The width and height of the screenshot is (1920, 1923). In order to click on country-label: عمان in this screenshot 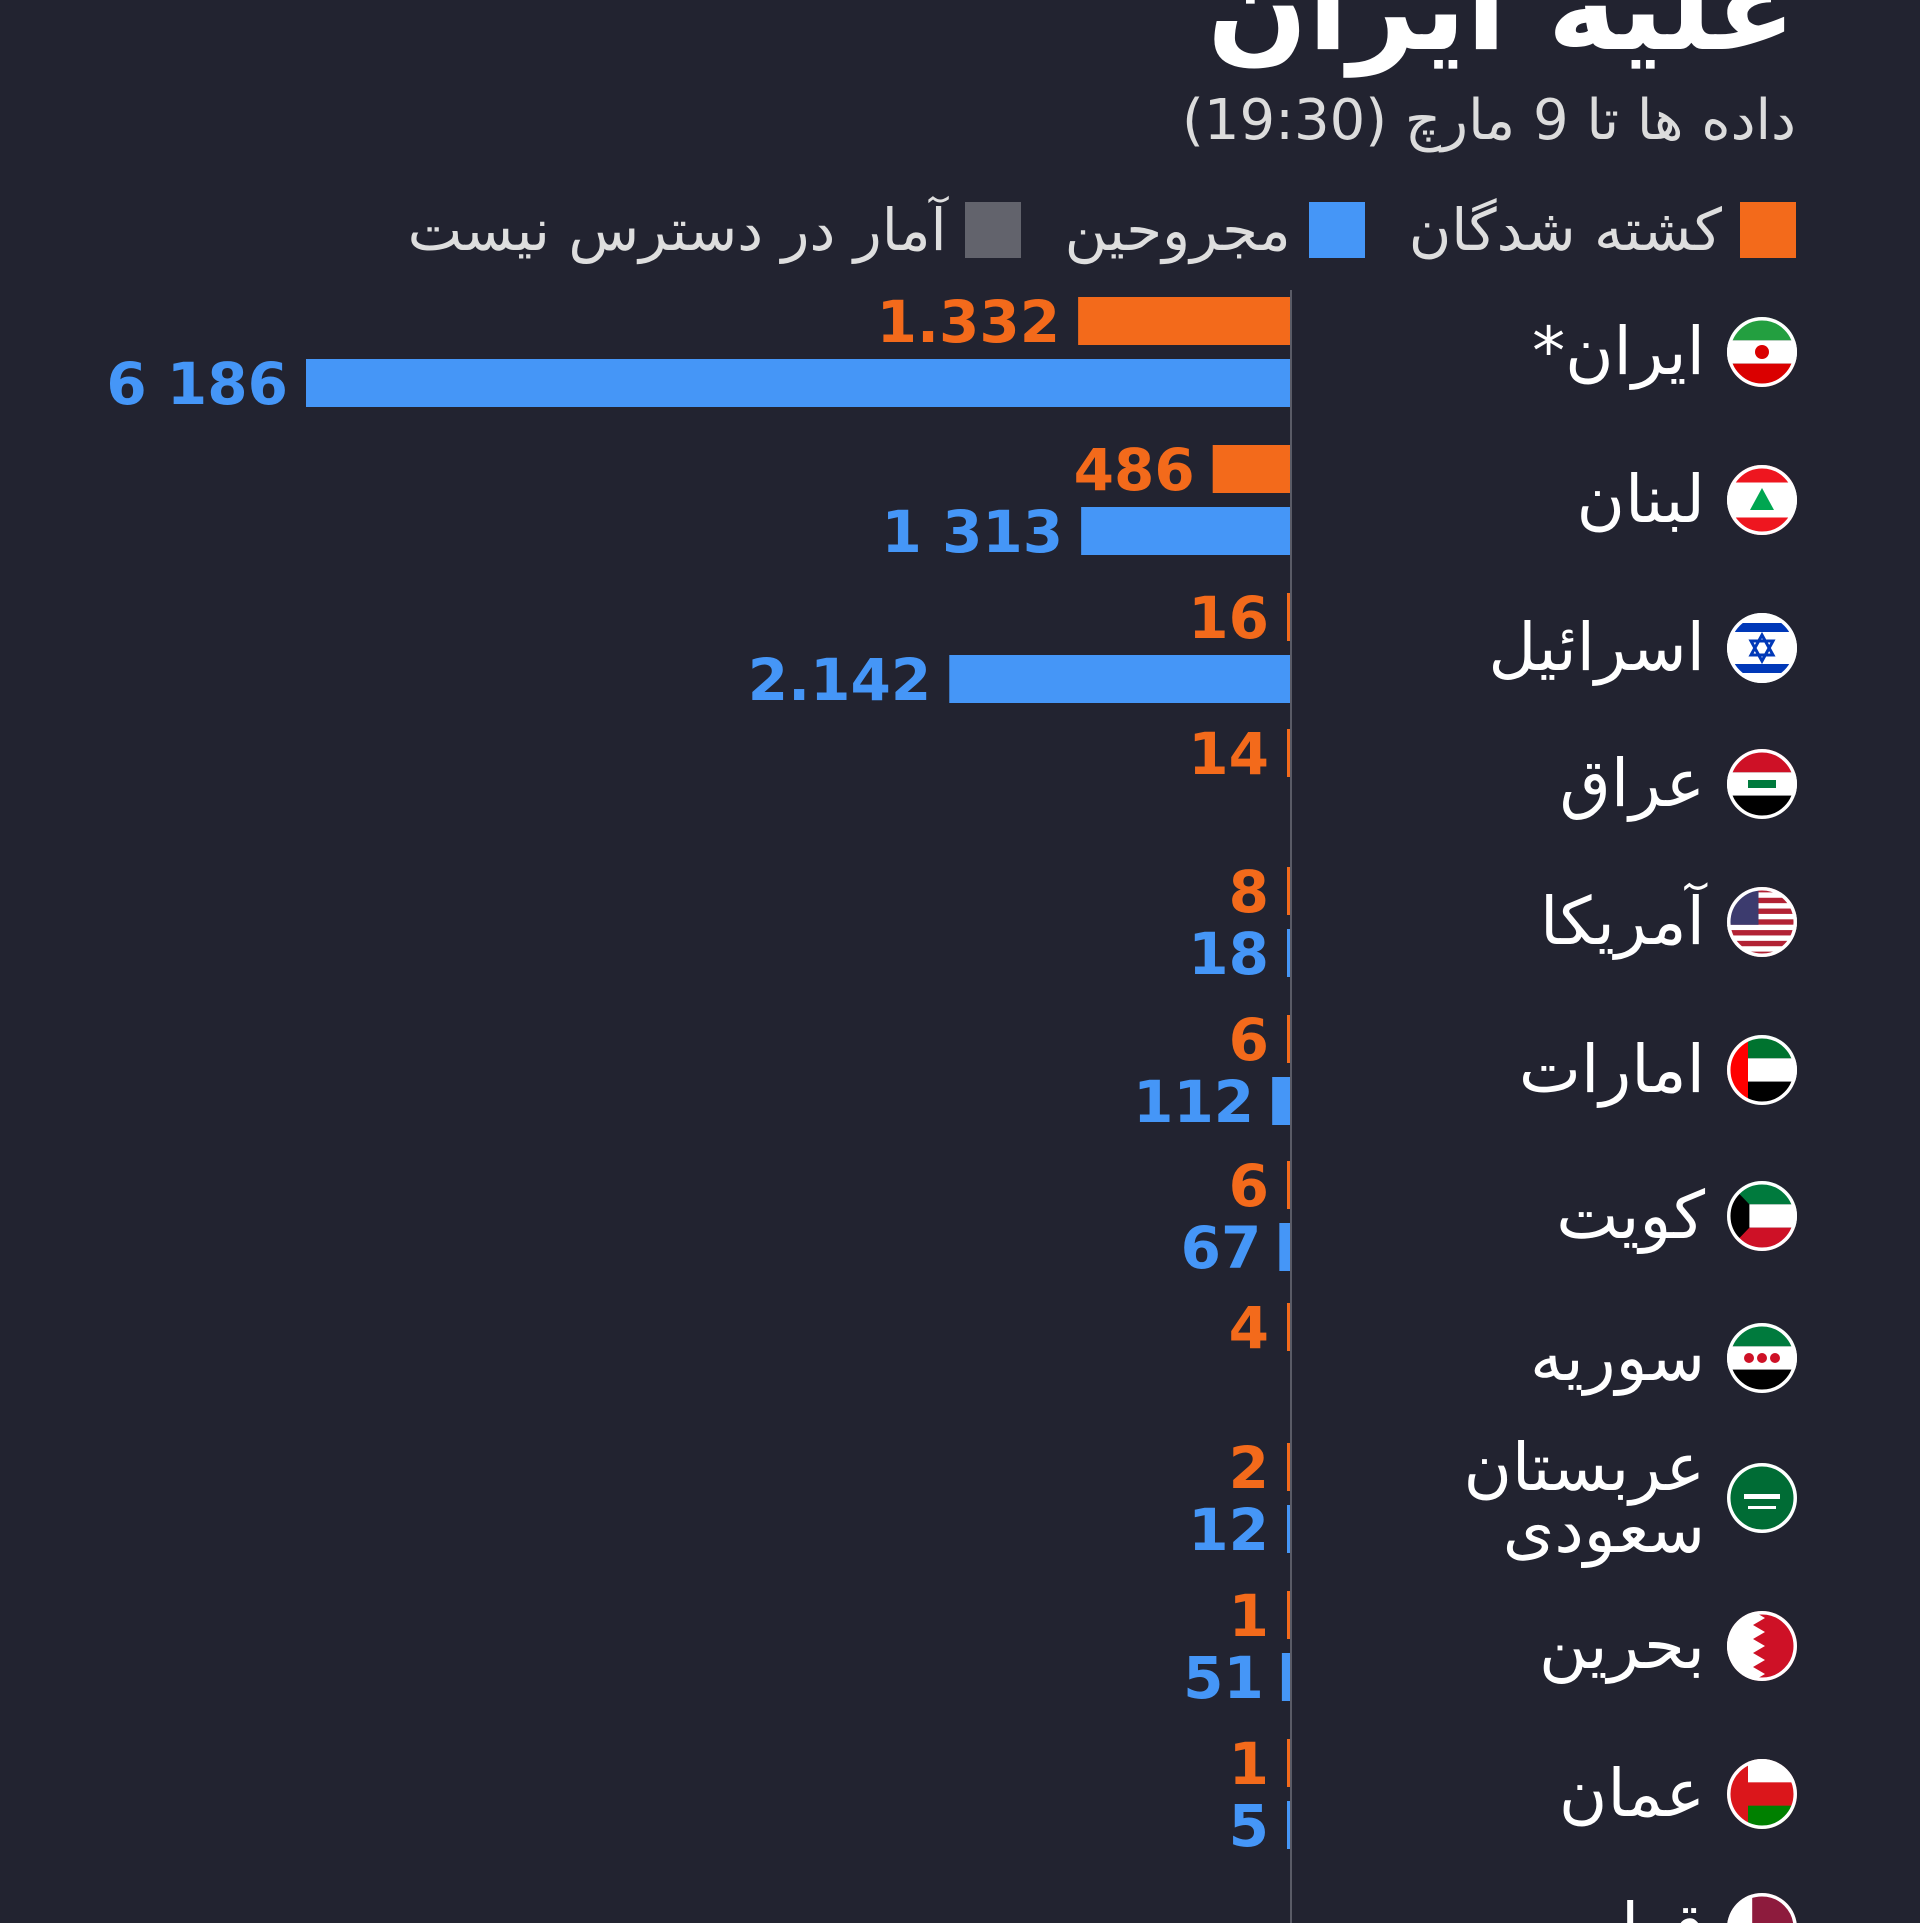, I will do `click(1632, 1793)`.